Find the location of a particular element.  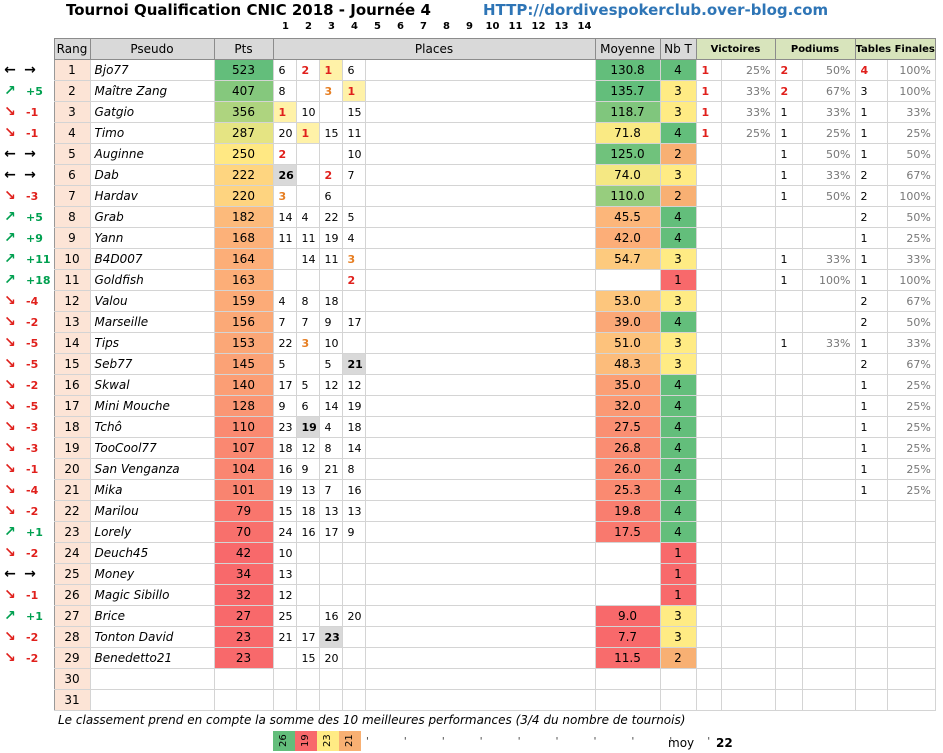

moyenne-cell: 39.0 is located at coordinates (627, 322).